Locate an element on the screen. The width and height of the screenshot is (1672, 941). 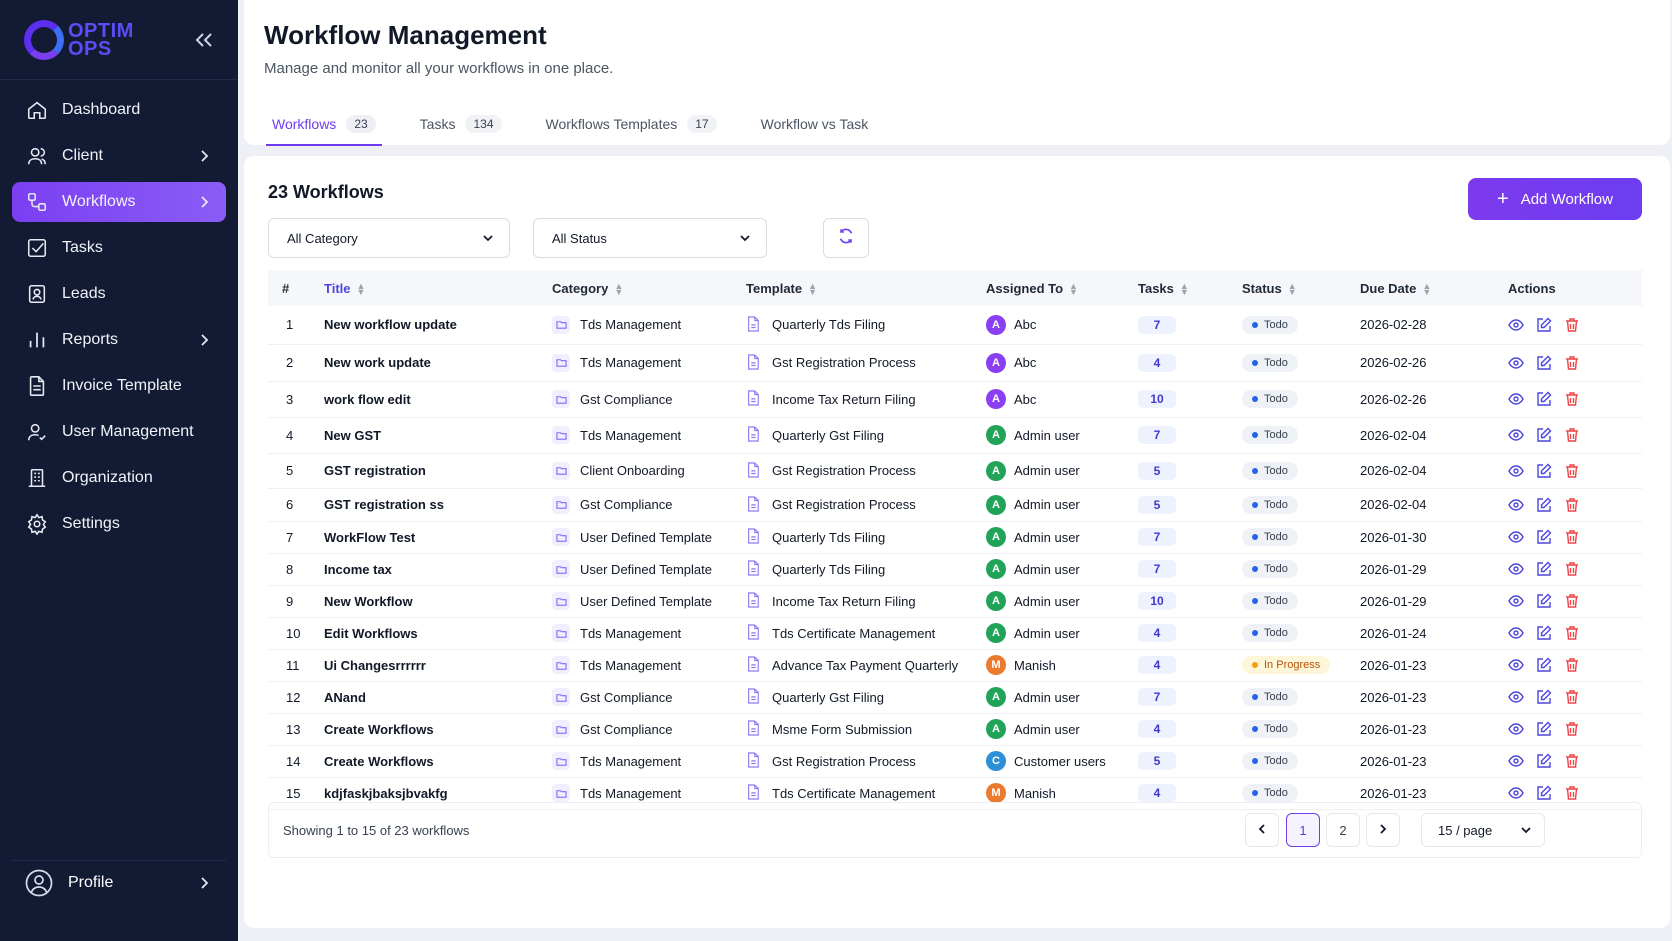
tab-workflow-vs-task: Workflow vs Task is located at coordinates (815, 124).